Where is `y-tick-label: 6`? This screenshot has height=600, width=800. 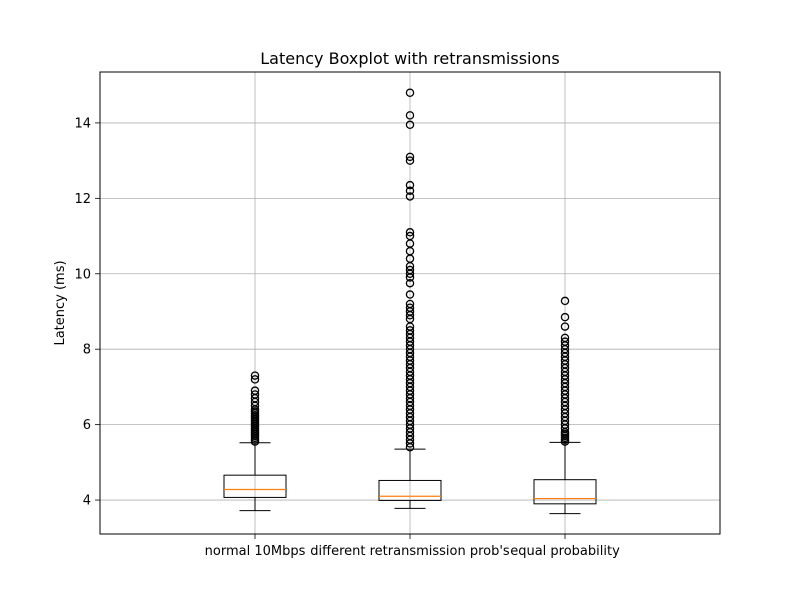
y-tick-label: 6 is located at coordinates (87, 425).